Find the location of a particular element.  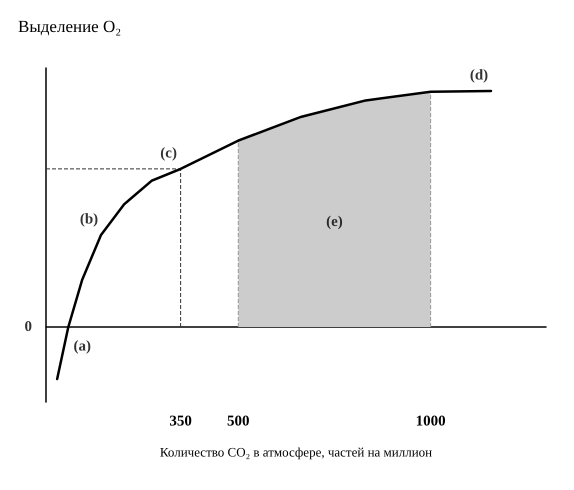

band-label: (e) is located at coordinates (334, 222).